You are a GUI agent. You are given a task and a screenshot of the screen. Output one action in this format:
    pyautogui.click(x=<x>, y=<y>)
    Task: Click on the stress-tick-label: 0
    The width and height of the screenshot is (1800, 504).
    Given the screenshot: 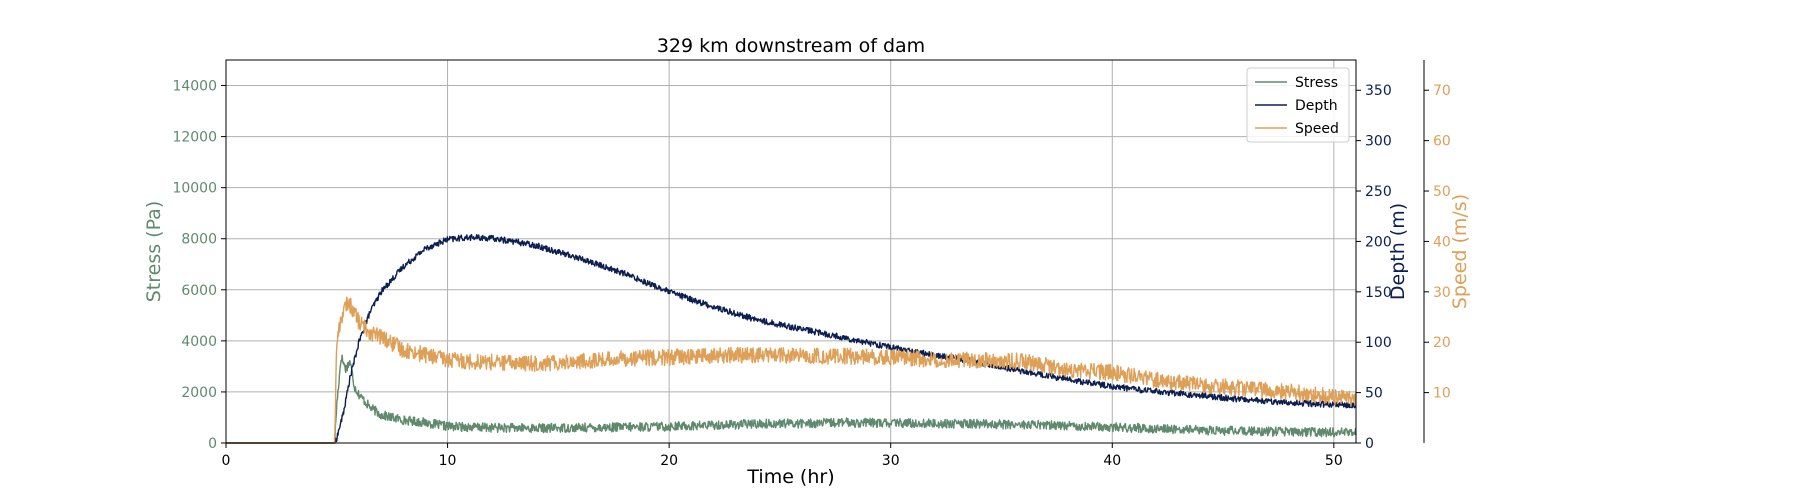 What is the action you would take?
    pyautogui.click(x=212, y=444)
    